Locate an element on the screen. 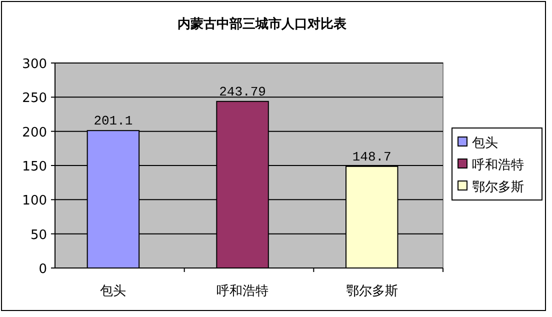 This screenshot has height=317, width=552. data-label: 201.1 is located at coordinates (113, 121).